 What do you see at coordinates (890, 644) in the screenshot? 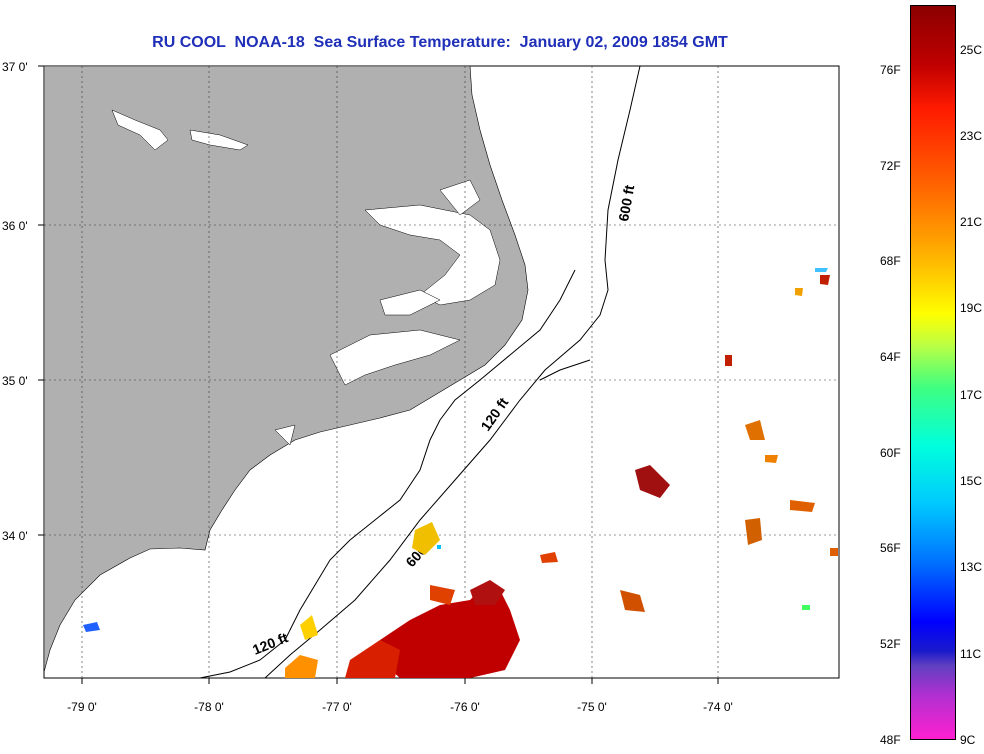
I see `colorbar-label-52f: 52F` at bounding box center [890, 644].